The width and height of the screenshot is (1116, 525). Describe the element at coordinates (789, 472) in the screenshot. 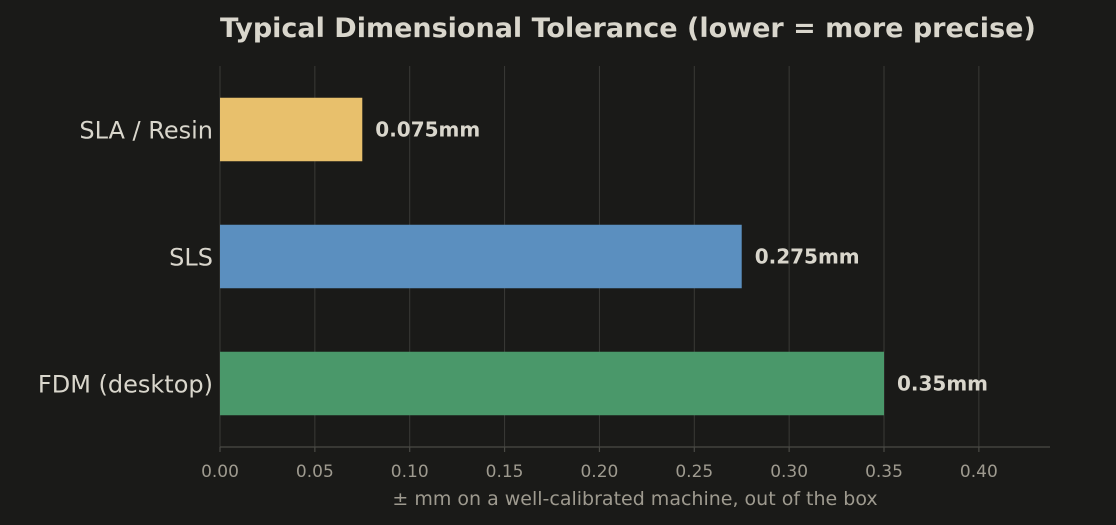

I see `x-tick-label: 0.30` at that location.